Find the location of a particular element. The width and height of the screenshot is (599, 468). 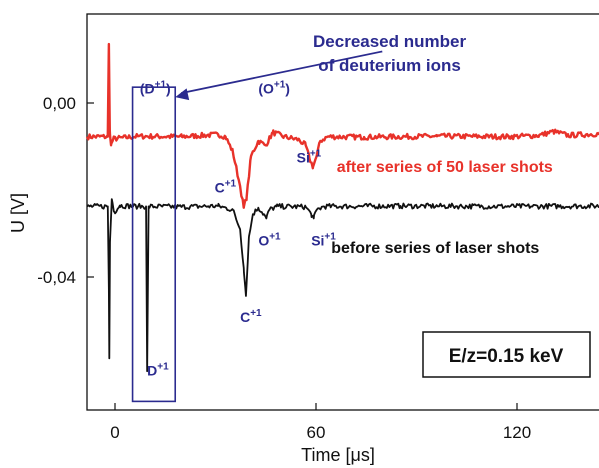

x-tick-label-120: 120 is located at coordinates (517, 432).